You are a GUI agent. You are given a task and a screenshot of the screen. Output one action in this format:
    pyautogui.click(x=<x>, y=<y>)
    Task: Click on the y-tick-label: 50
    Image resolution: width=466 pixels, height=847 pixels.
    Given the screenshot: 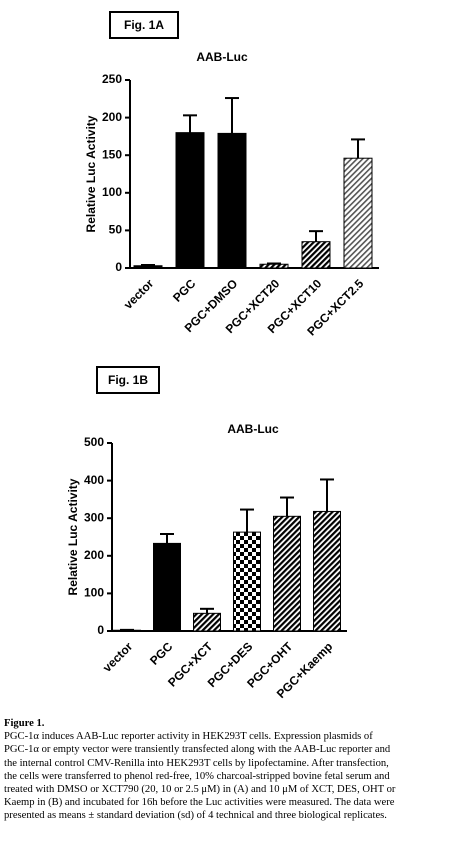 What is the action you would take?
    pyautogui.click(x=116, y=230)
    